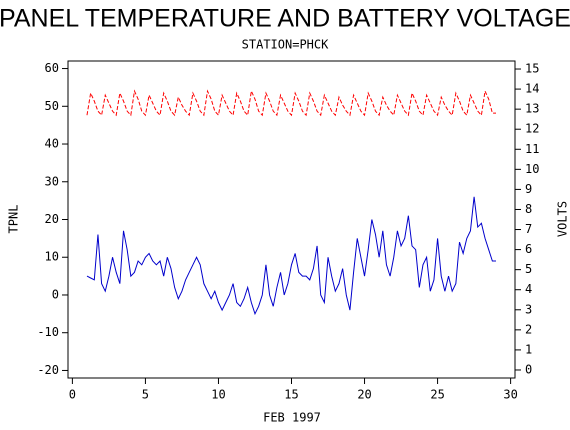  Describe the element at coordinates (52, 257) in the screenshot. I see `y-tick-label: 10` at that location.